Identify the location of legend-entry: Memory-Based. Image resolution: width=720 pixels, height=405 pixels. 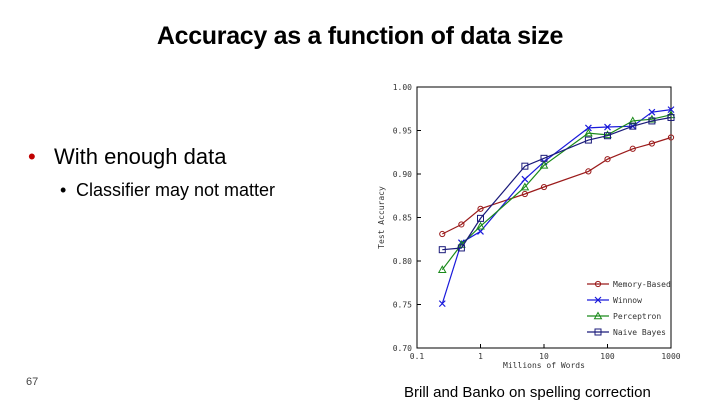
(642, 284).